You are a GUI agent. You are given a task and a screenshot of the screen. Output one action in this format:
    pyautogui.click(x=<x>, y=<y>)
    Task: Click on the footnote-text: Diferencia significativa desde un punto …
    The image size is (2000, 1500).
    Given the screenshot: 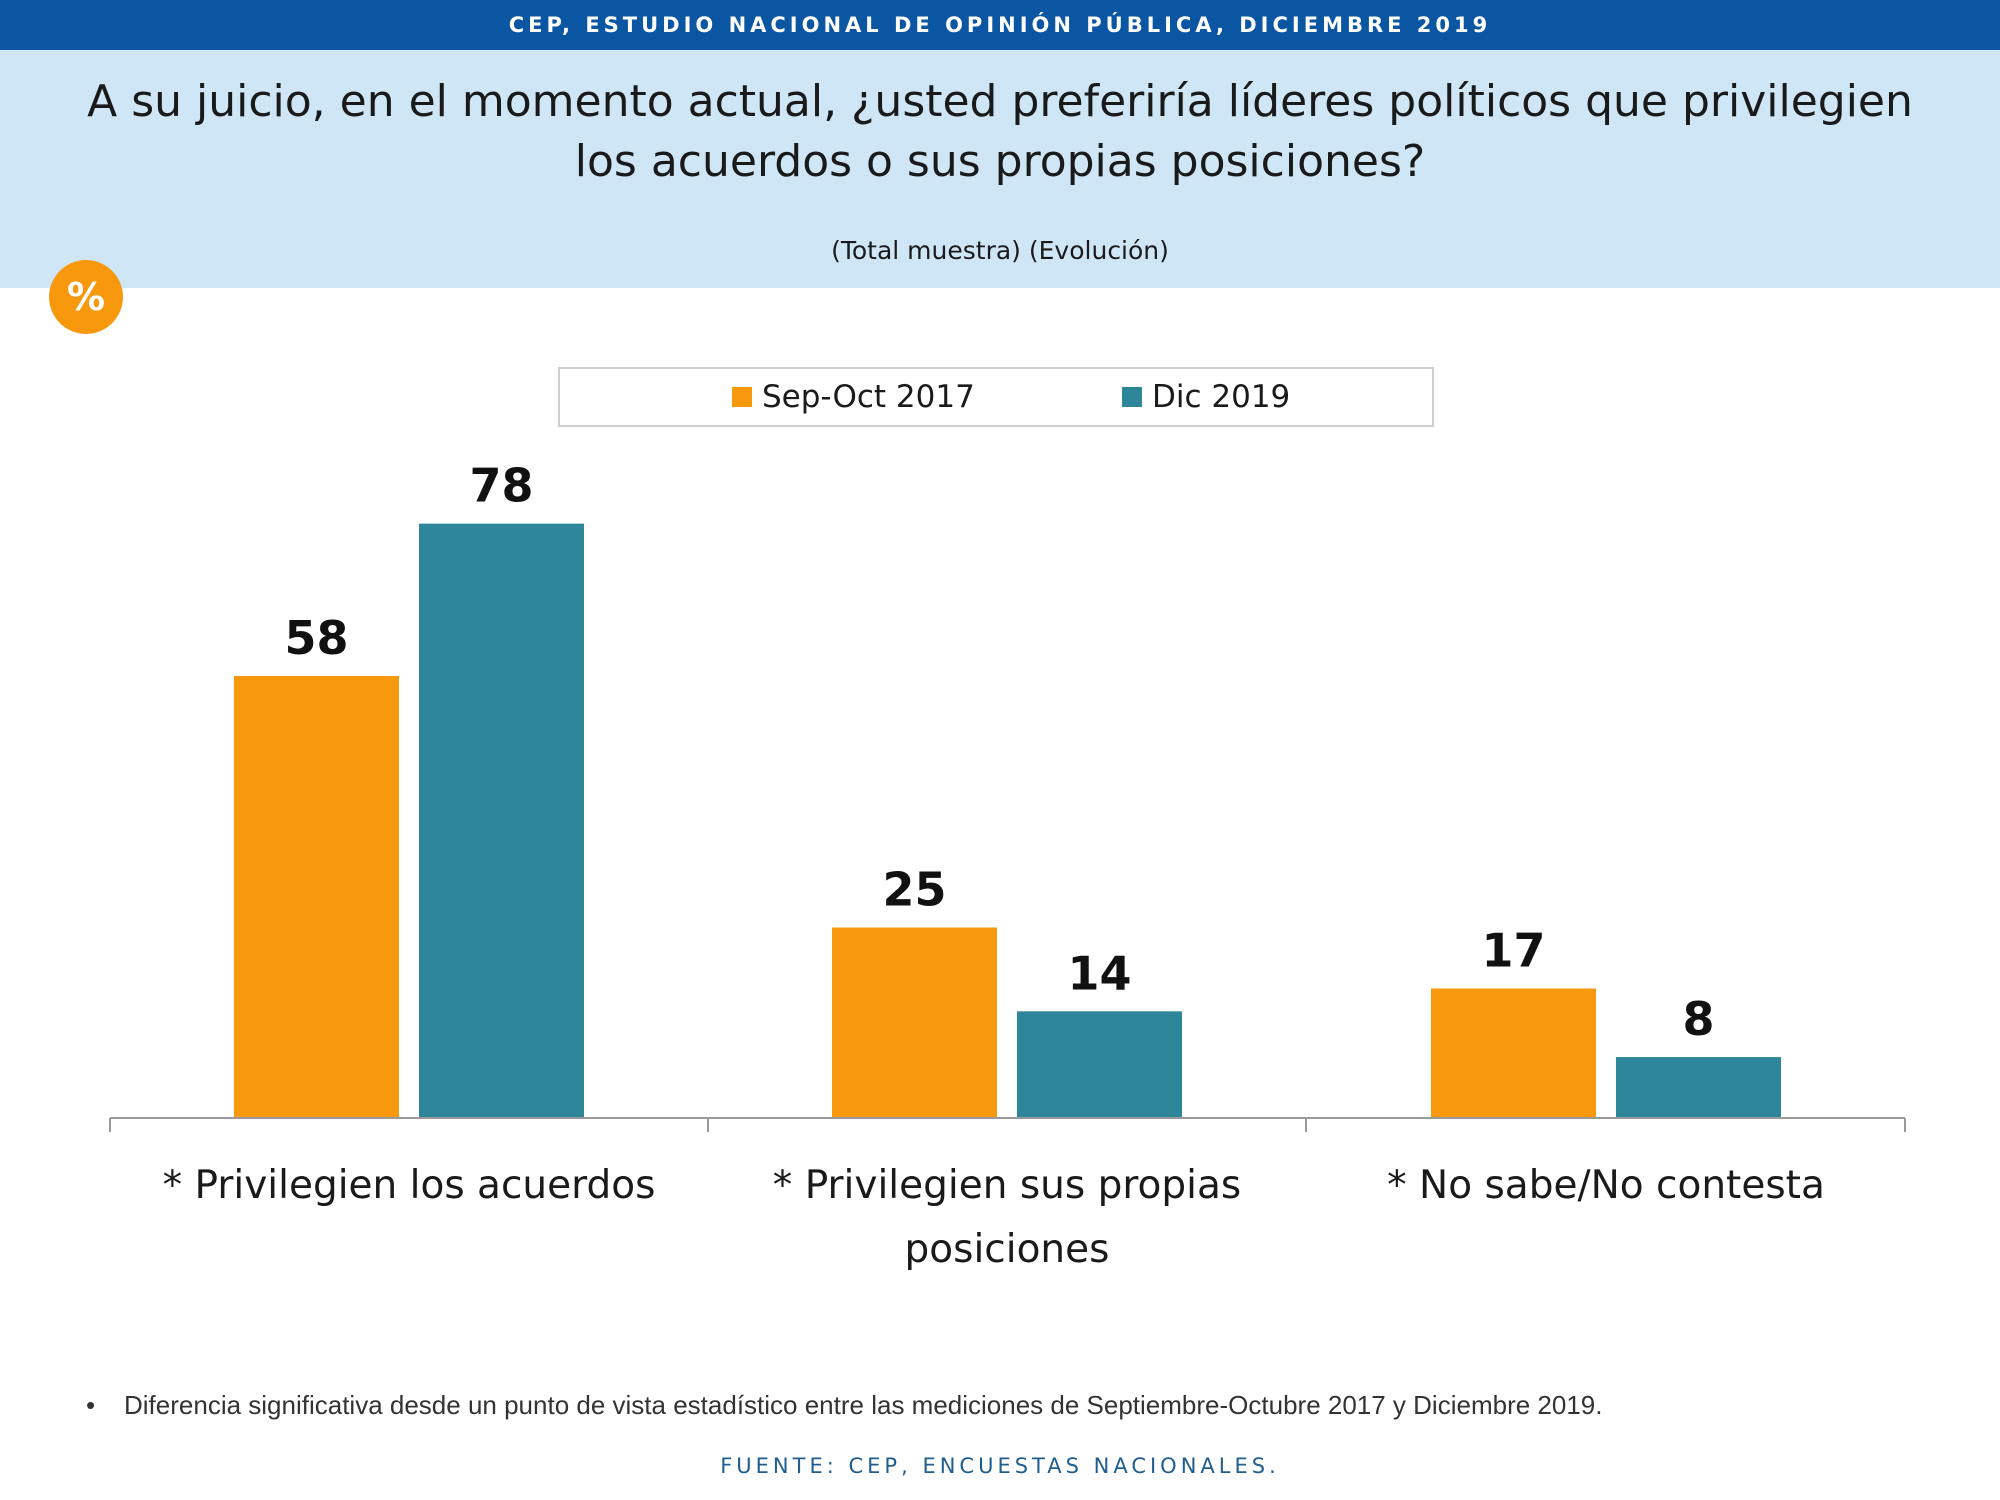 What is the action you would take?
    pyautogui.click(x=863, y=1405)
    